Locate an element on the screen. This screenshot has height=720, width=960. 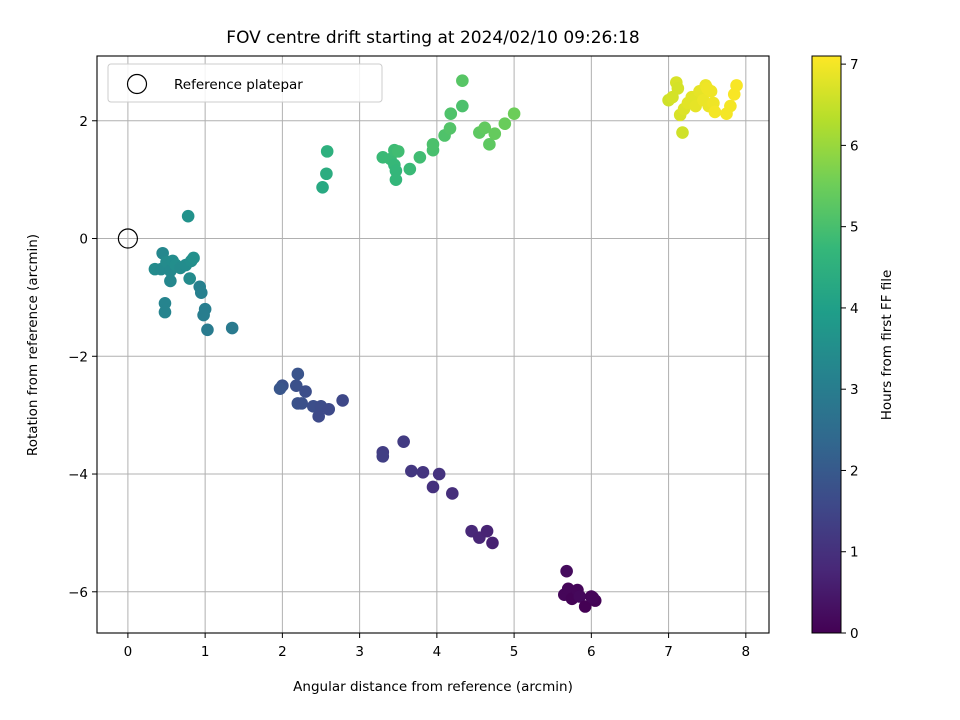
y-axis-label: Rotation from reference (arcmin) is located at coordinates (33, 345).